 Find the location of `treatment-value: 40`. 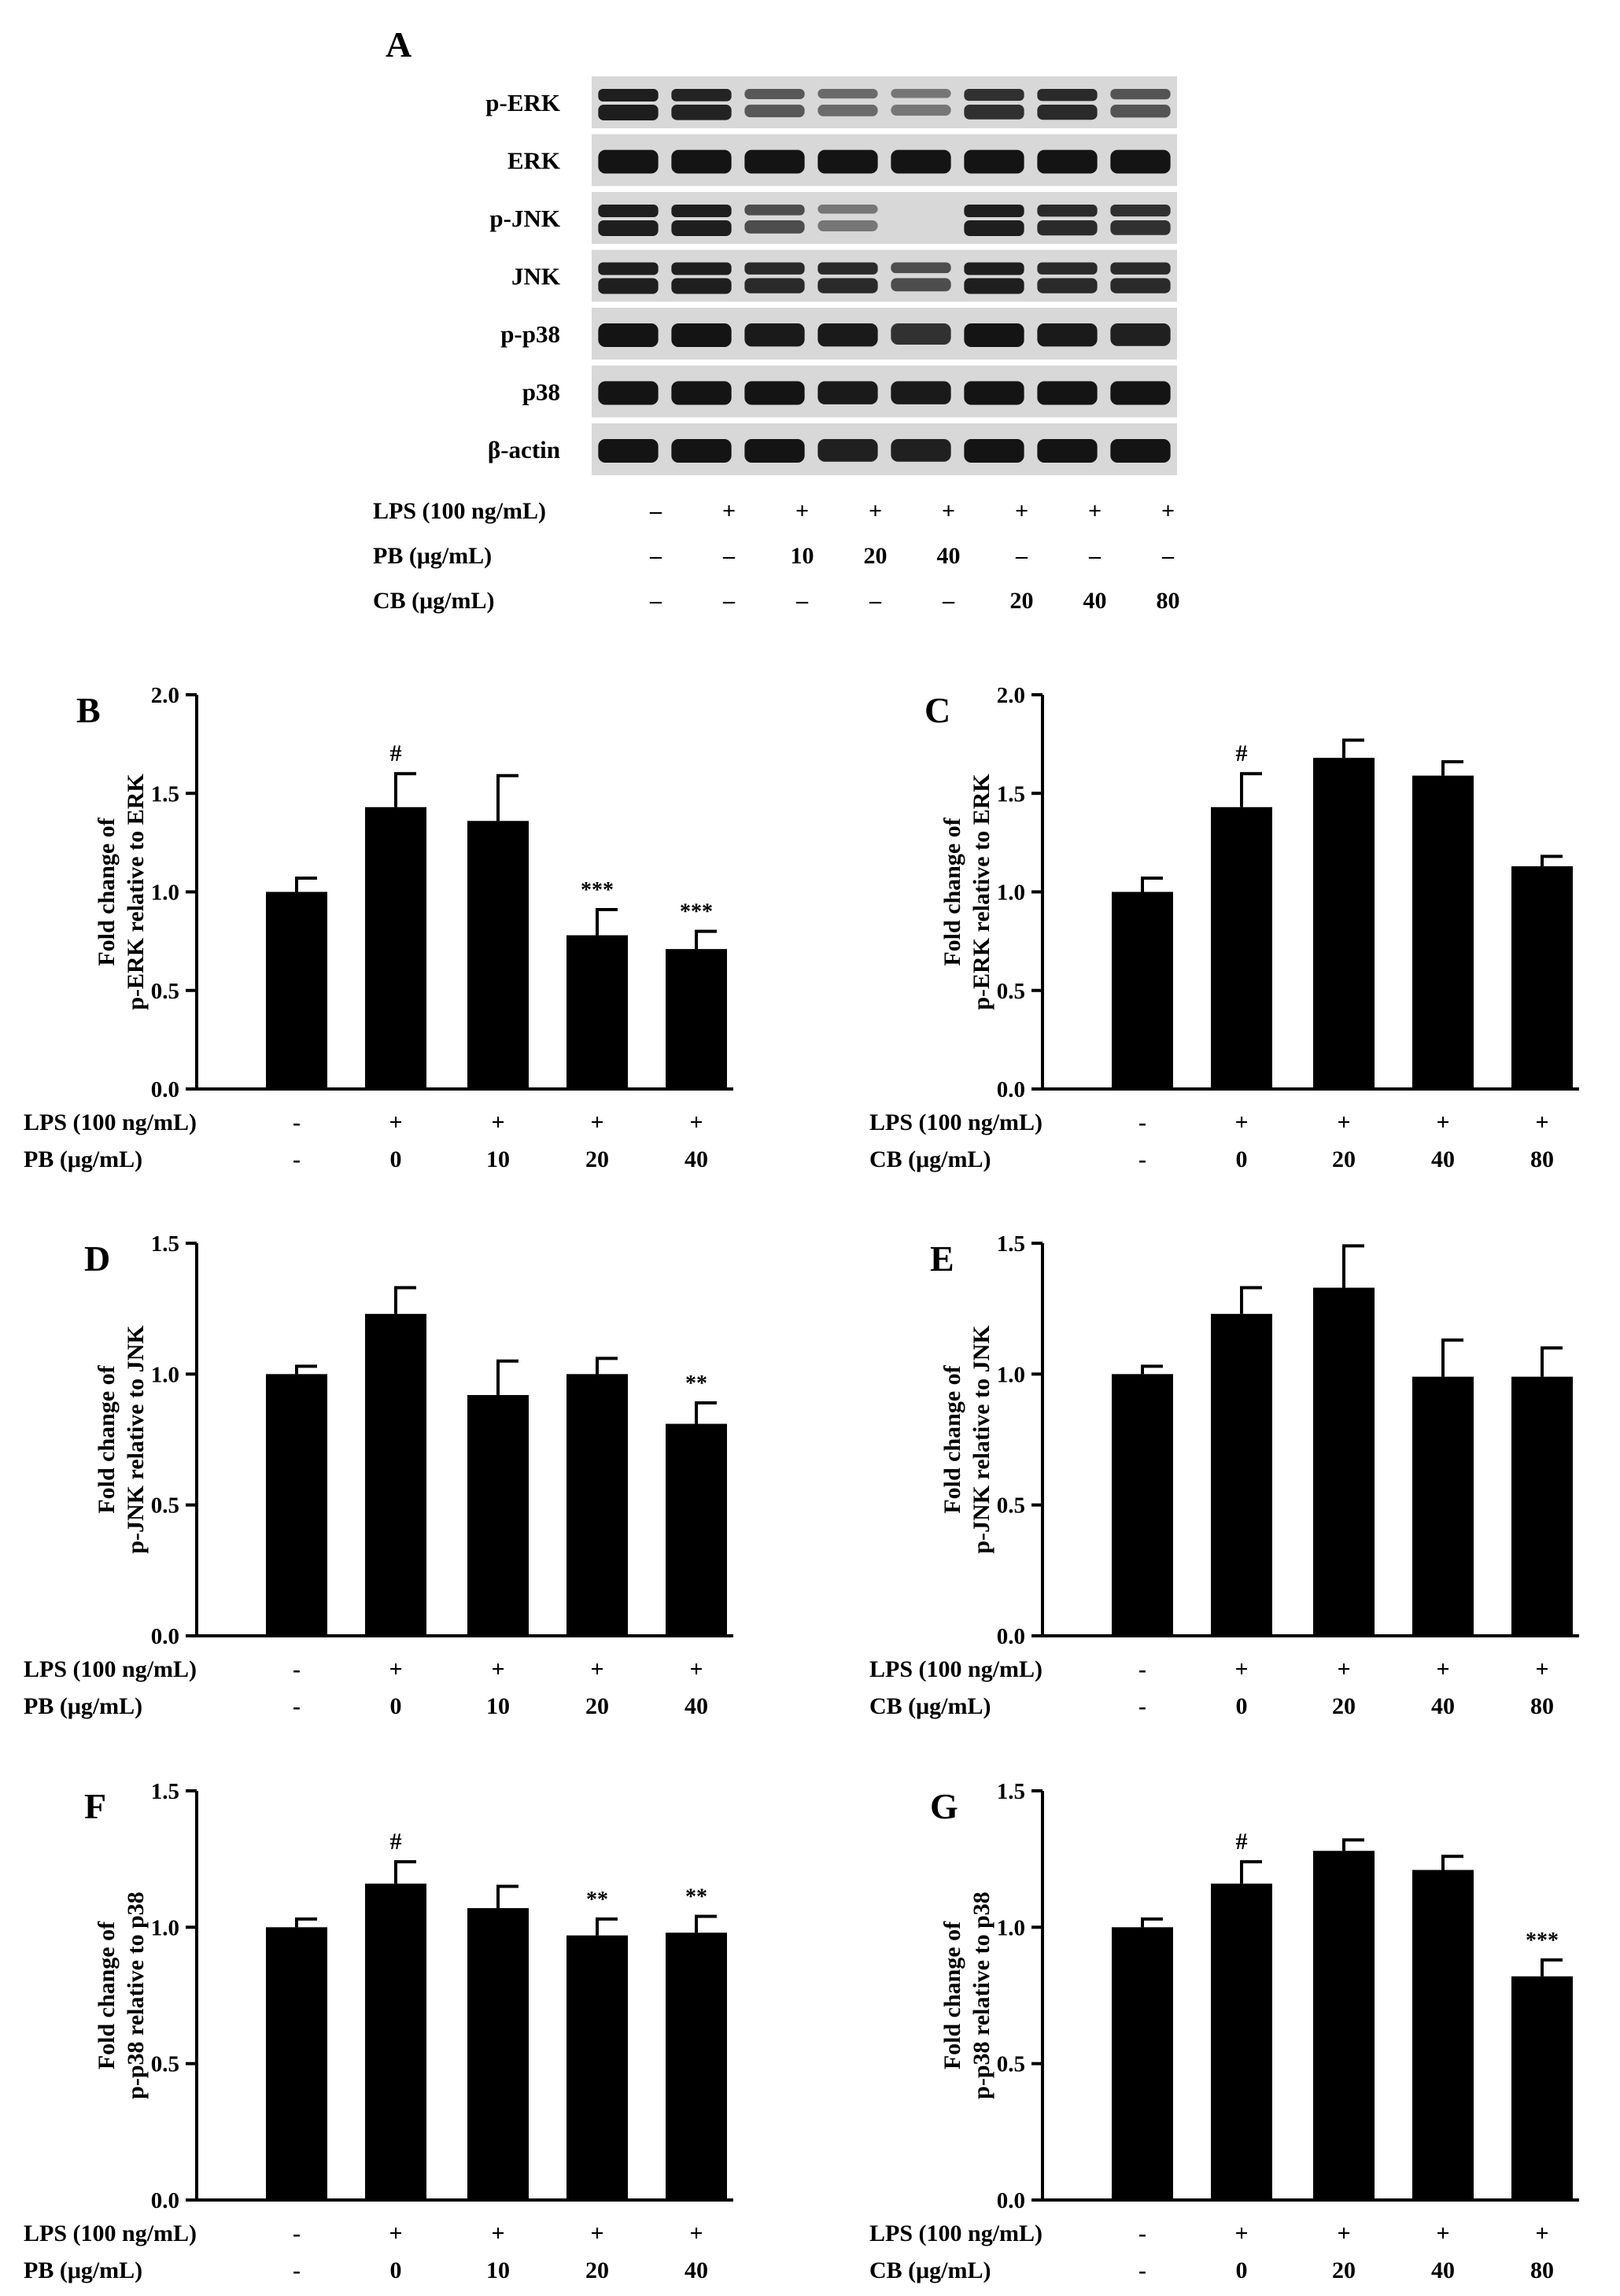

treatment-value: 40 is located at coordinates (697, 2270).